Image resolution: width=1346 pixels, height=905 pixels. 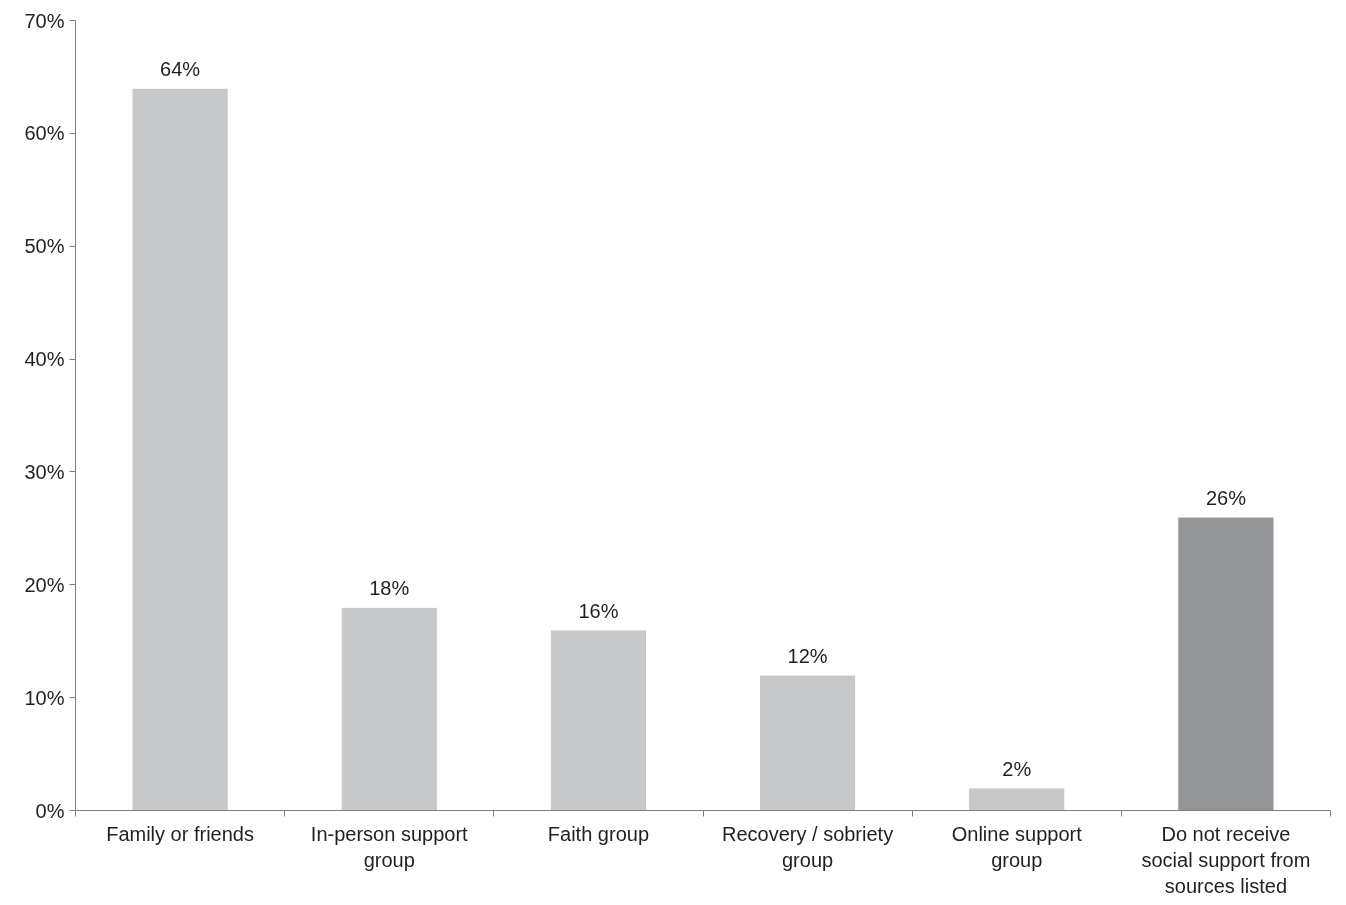 I want to click on x-tick-label: Faith group, so click(x=598, y=833).